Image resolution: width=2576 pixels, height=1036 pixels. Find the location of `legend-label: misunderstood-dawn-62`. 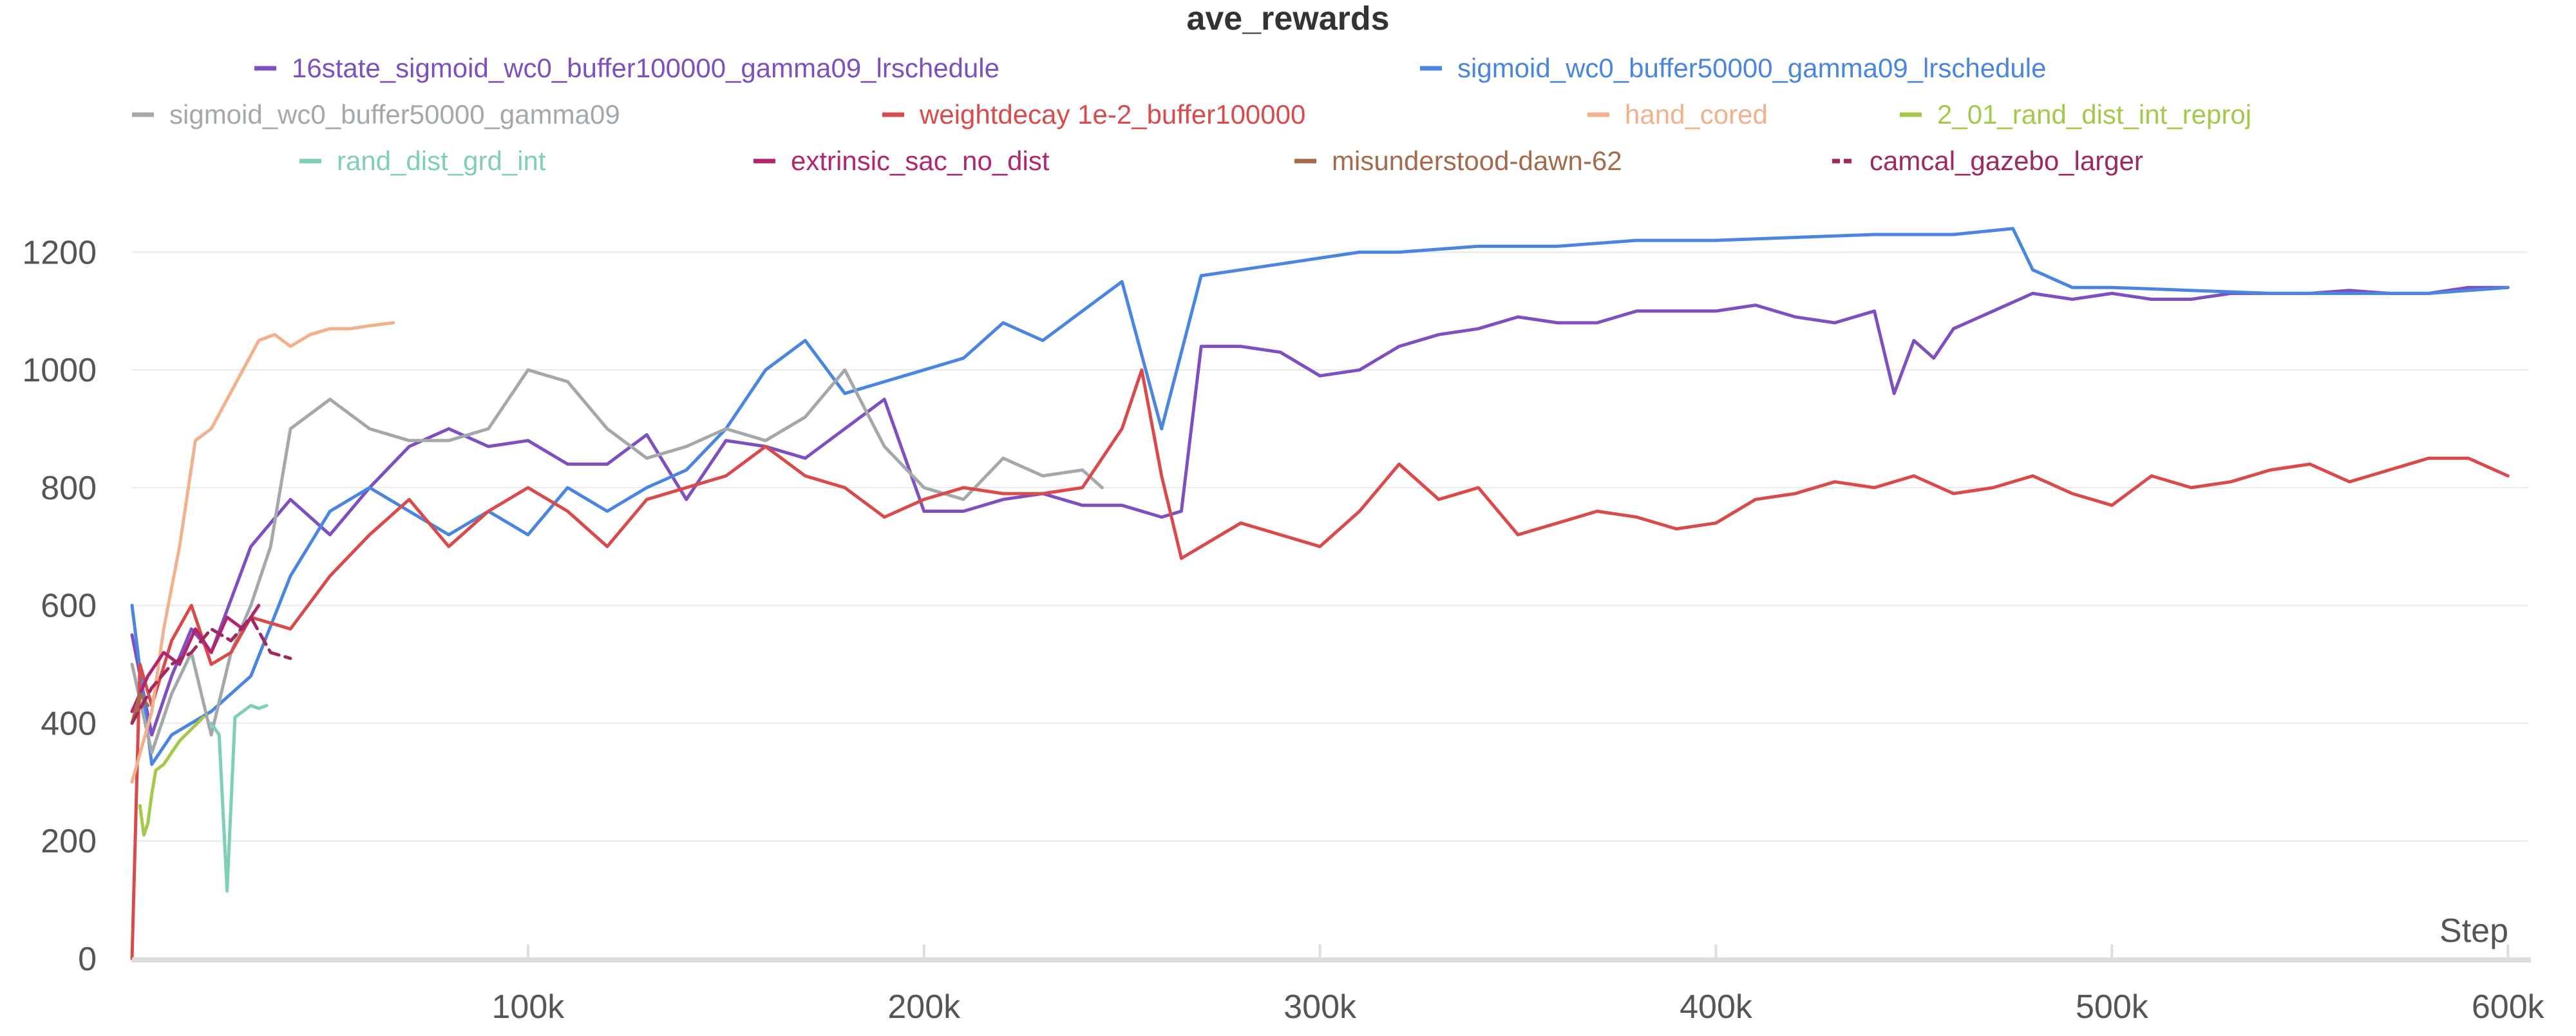

legend-label: misunderstood-dawn-62 is located at coordinates (1477, 161).